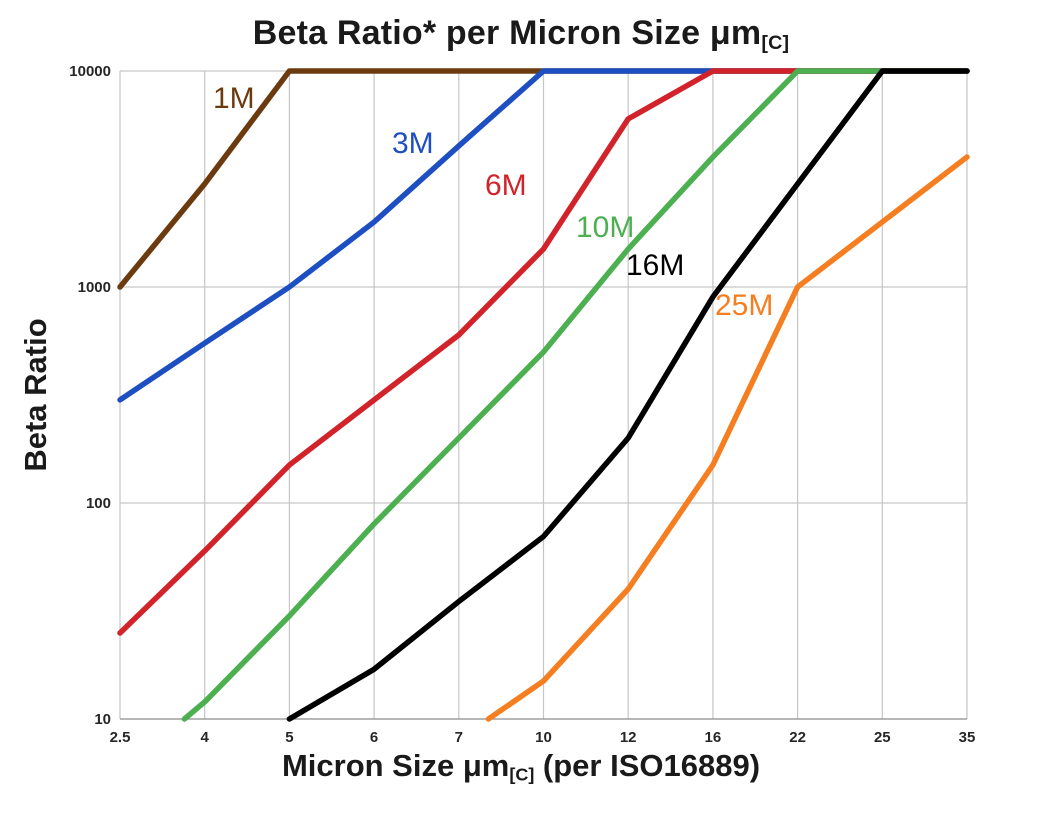  Describe the element at coordinates (647, 765) in the screenshot. I see `x-axis-title-suffix: (per ISO16889)` at that location.